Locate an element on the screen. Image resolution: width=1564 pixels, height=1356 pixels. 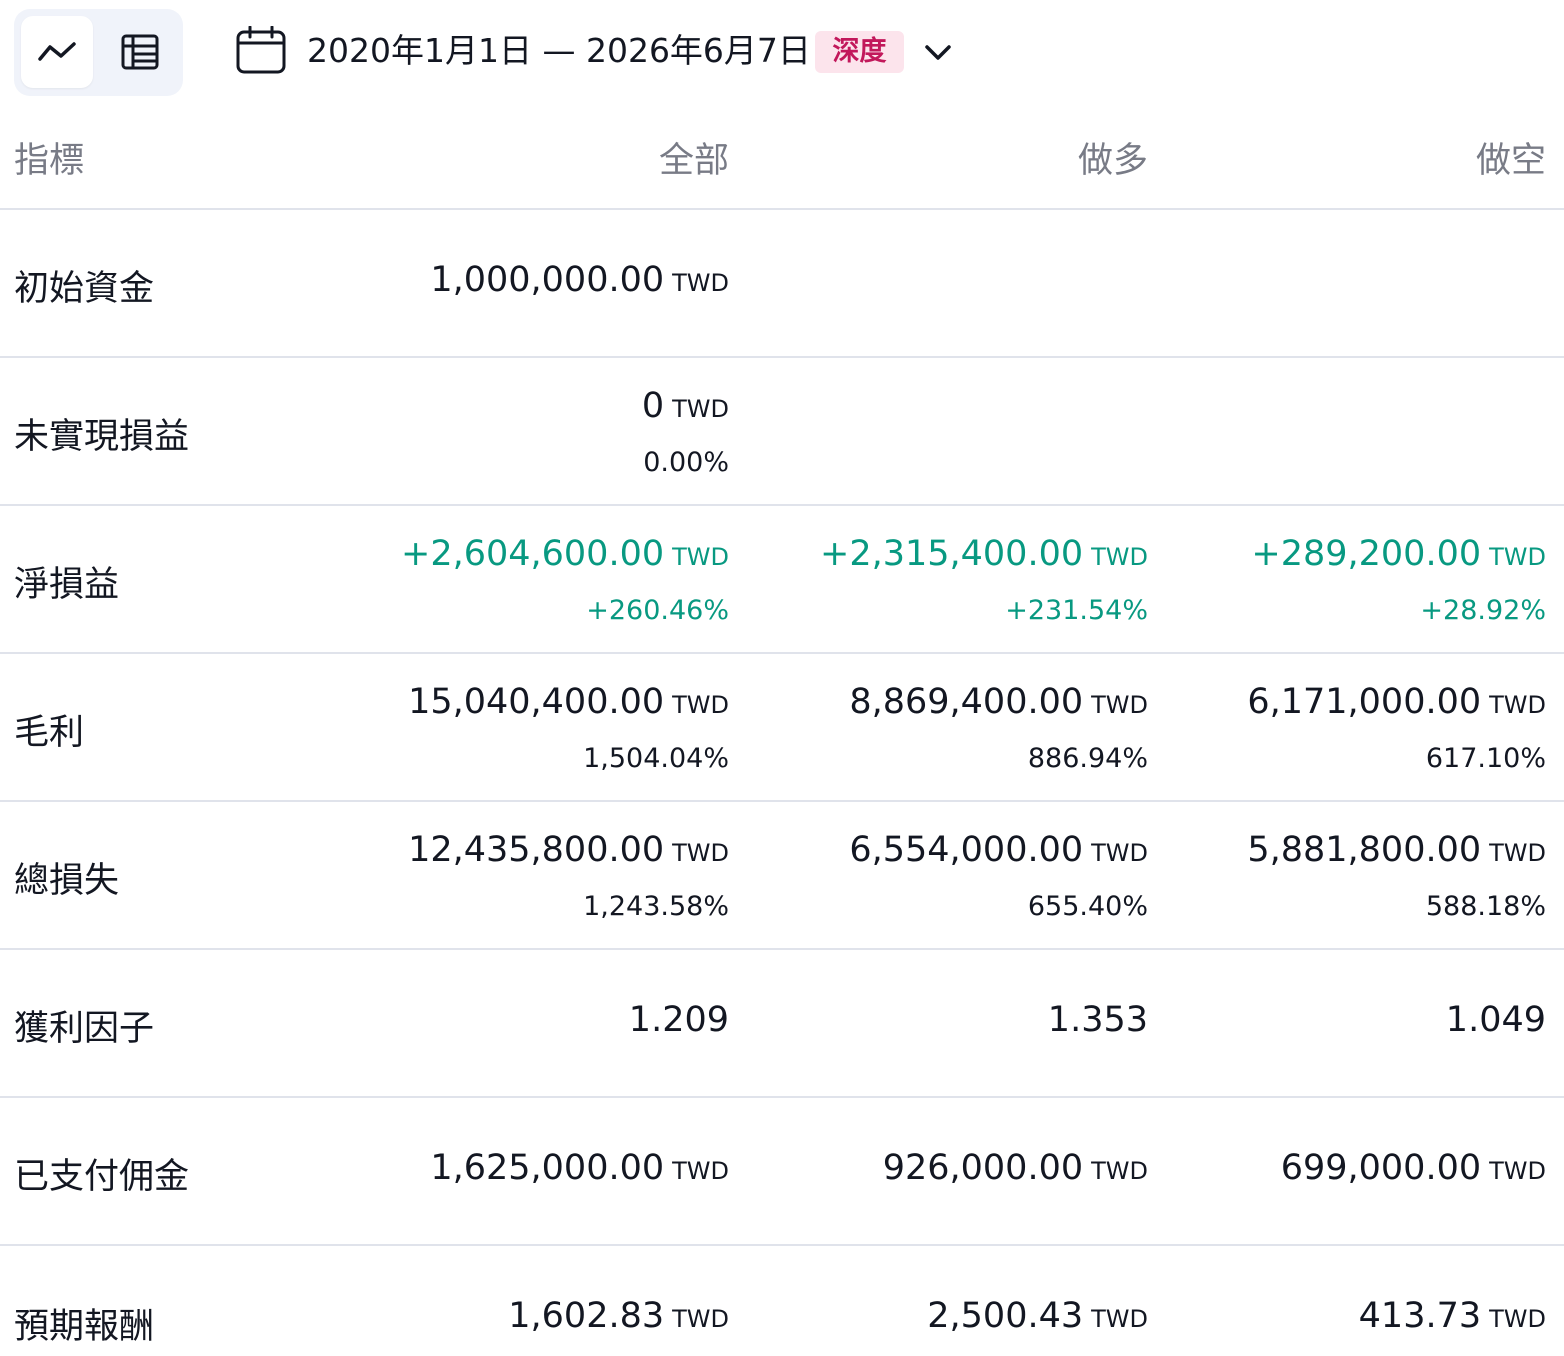
table-icon is located at coordinates (140, 52).